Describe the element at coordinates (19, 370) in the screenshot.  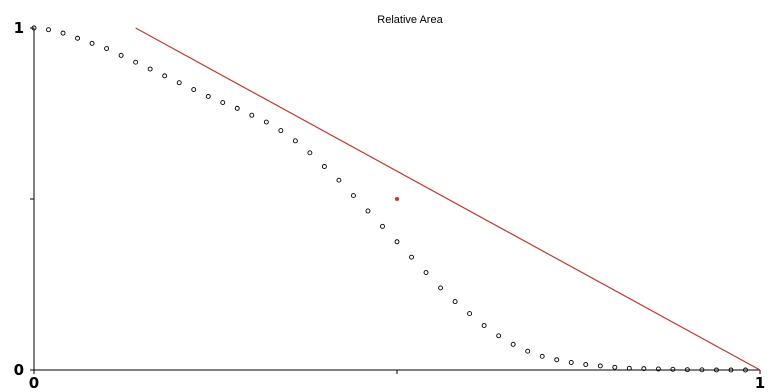
I see `y-tick-label: 0` at that location.